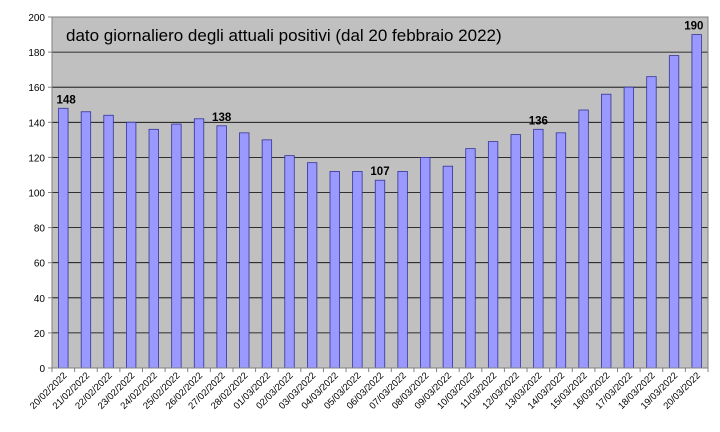  Describe the element at coordinates (42, 369) in the screenshot. I see `y-tick-label: 0` at that location.